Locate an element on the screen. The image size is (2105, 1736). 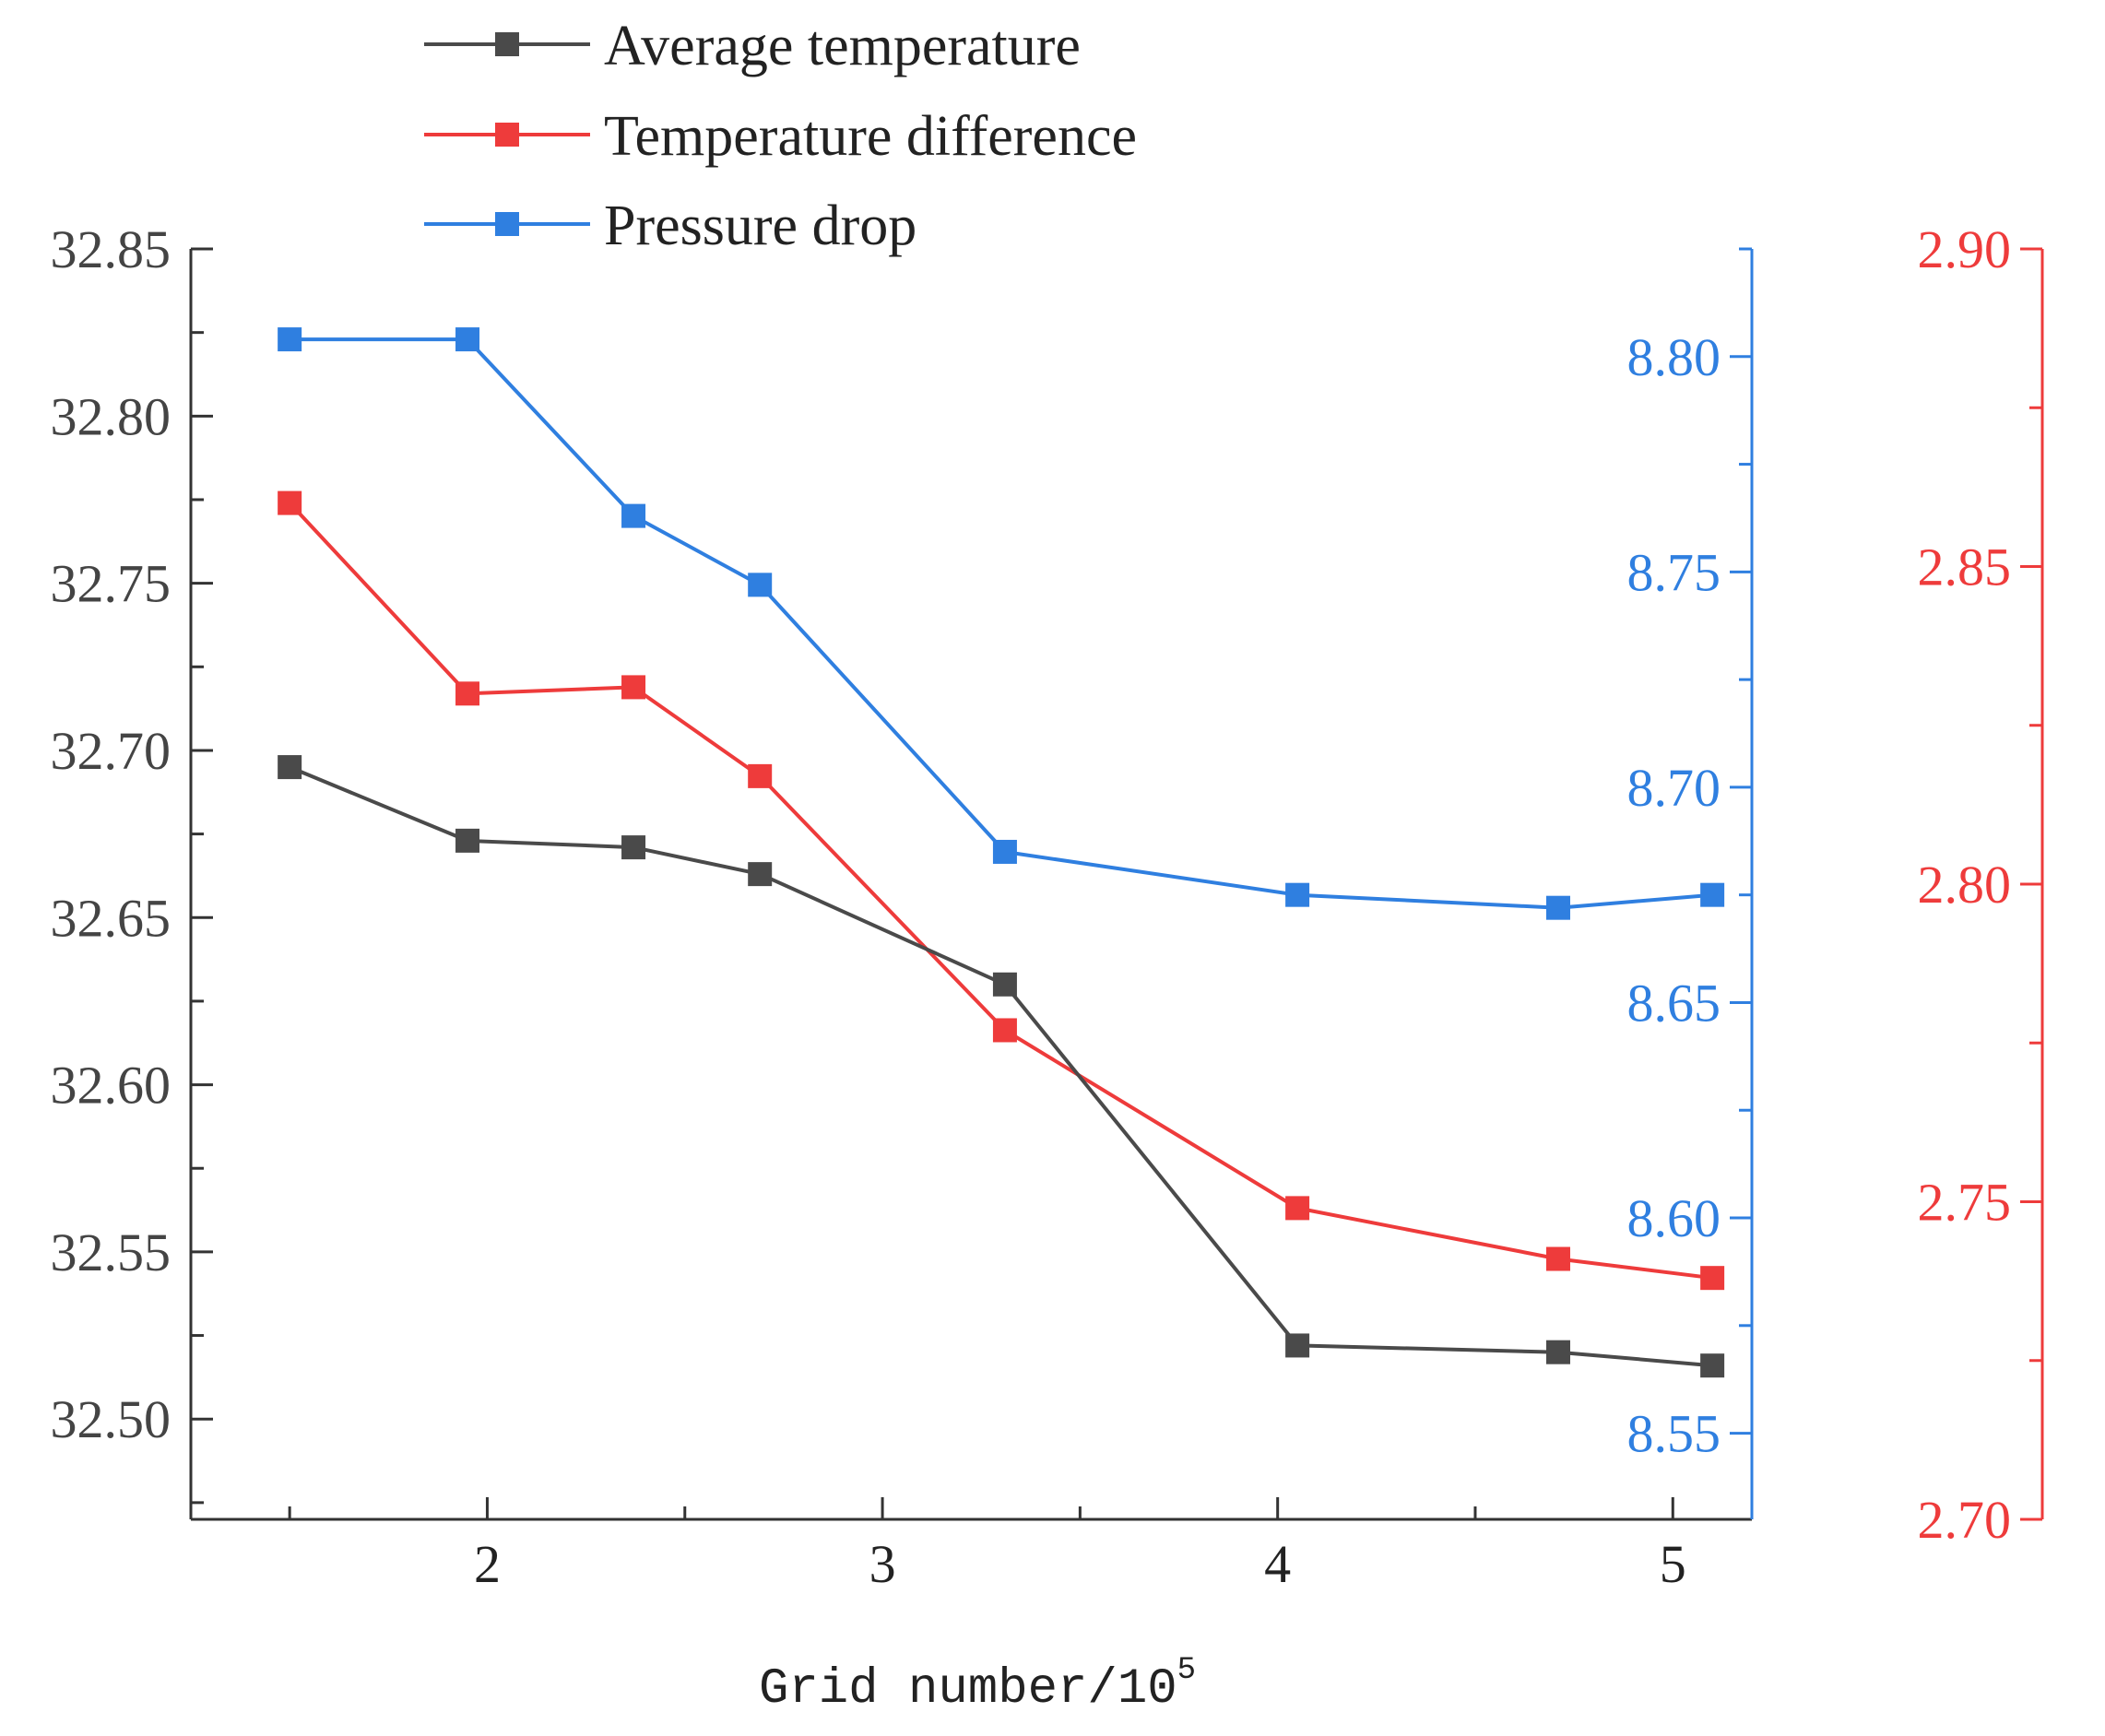
x-axis-label: Grid number/105 is located at coordinates (977, 1685).